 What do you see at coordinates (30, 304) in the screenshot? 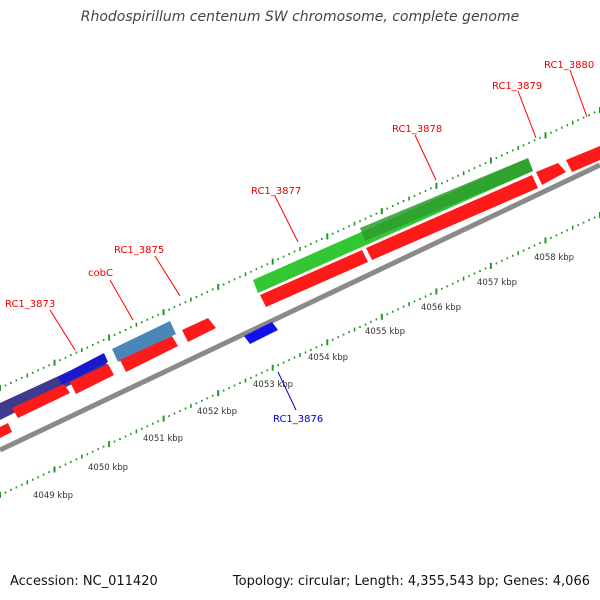
I see `label-RC1_3873: RC1_3873` at bounding box center [30, 304].